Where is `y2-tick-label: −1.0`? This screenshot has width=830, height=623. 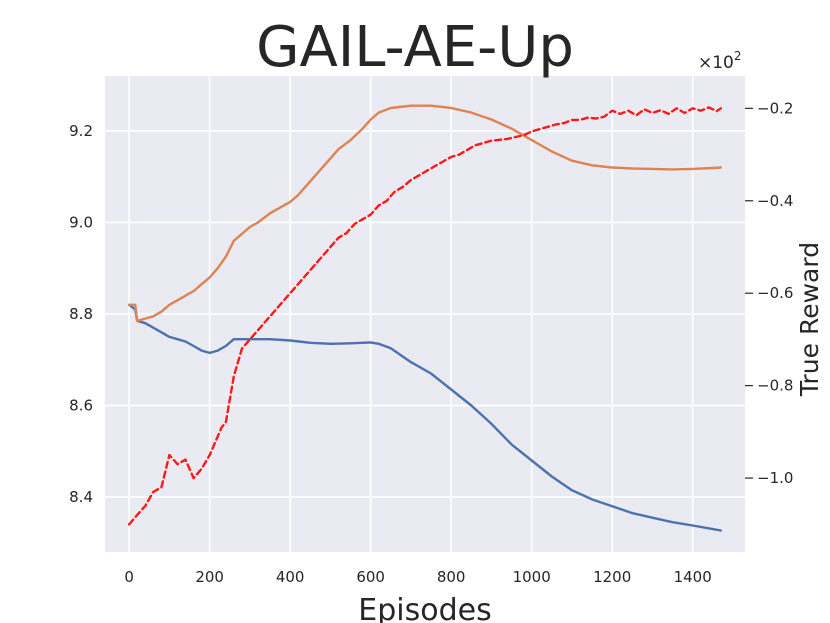
y2-tick-label: −1.0 is located at coordinates (775, 478).